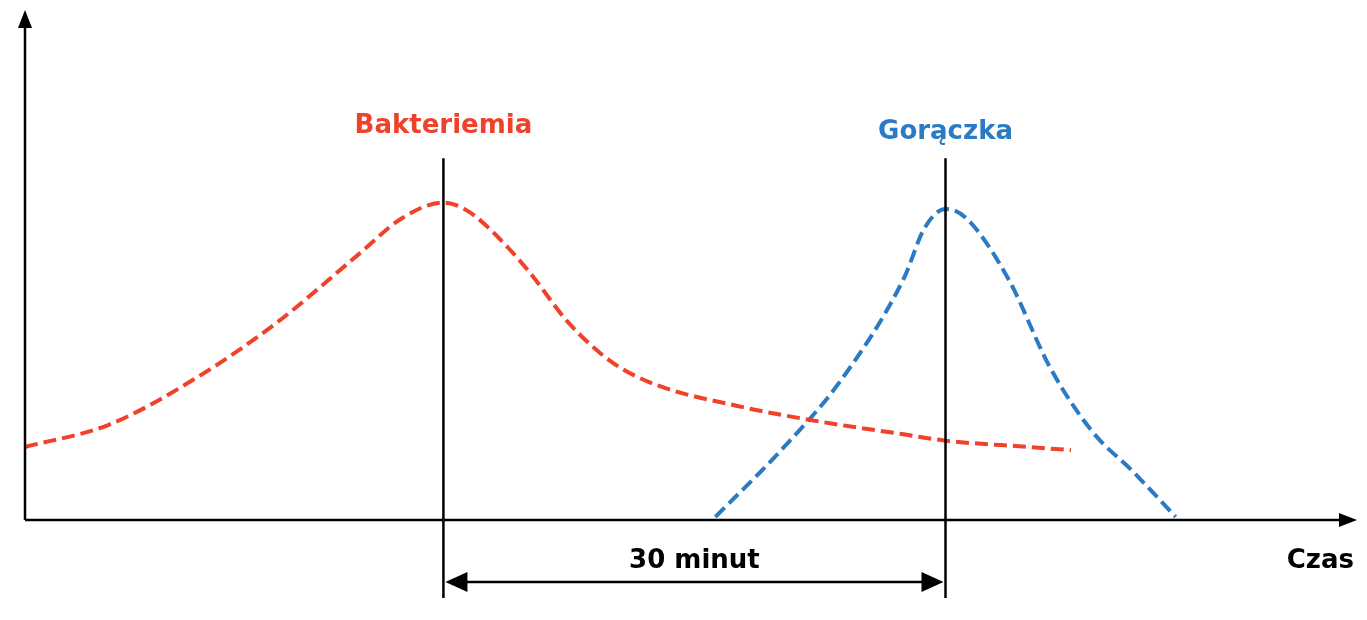 The width and height of the screenshot is (1367, 620). I want to click on text: 30 minut, so click(694, 558).